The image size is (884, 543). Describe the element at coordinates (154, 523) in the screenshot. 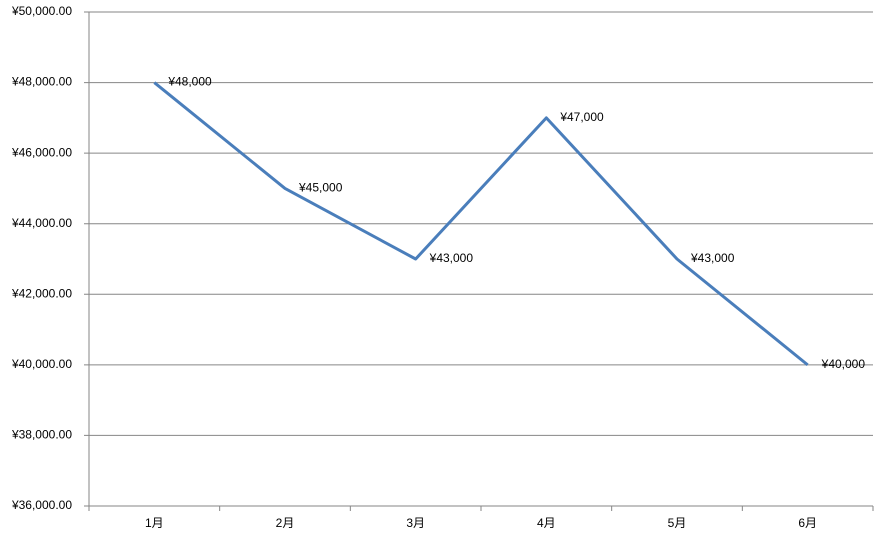

I see `x-tick-label: 1月` at that location.